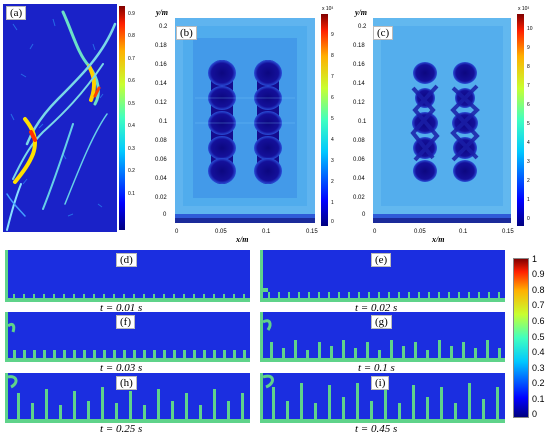 The width and height of the screenshot is (550, 438). What do you see at coordinates (359, 198) in the screenshot?
I see `panel-c-y-tick: 0.02` at bounding box center [359, 198].